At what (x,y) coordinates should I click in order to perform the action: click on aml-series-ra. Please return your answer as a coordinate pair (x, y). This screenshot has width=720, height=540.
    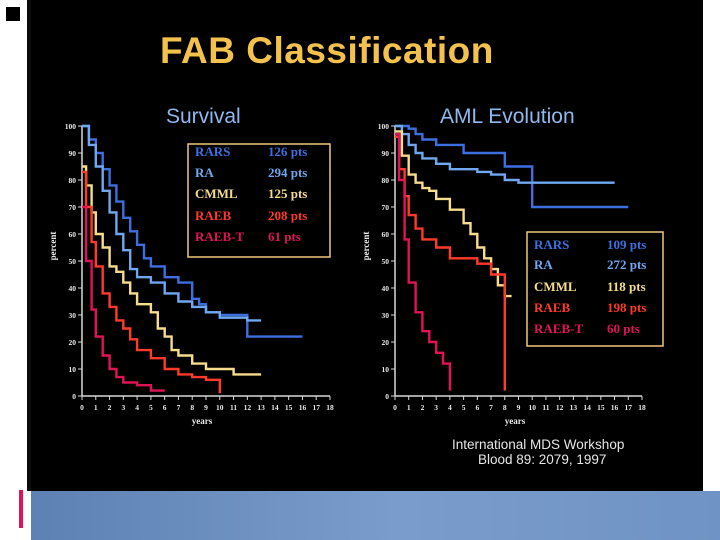
    Looking at the image, I should click on (505, 154).